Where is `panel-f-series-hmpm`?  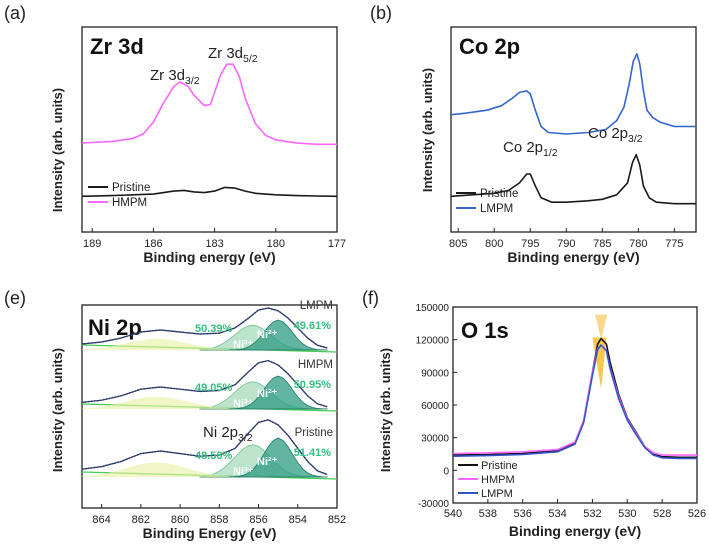 panel-f-series-hmpm is located at coordinates (574, 400).